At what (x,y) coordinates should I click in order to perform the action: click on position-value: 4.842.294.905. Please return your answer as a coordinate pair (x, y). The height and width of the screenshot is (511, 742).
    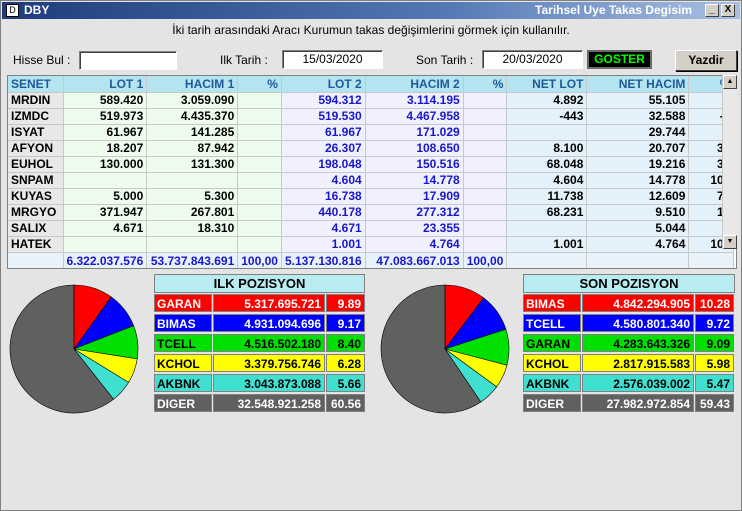
    Looking at the image, I should click on (638, 303).